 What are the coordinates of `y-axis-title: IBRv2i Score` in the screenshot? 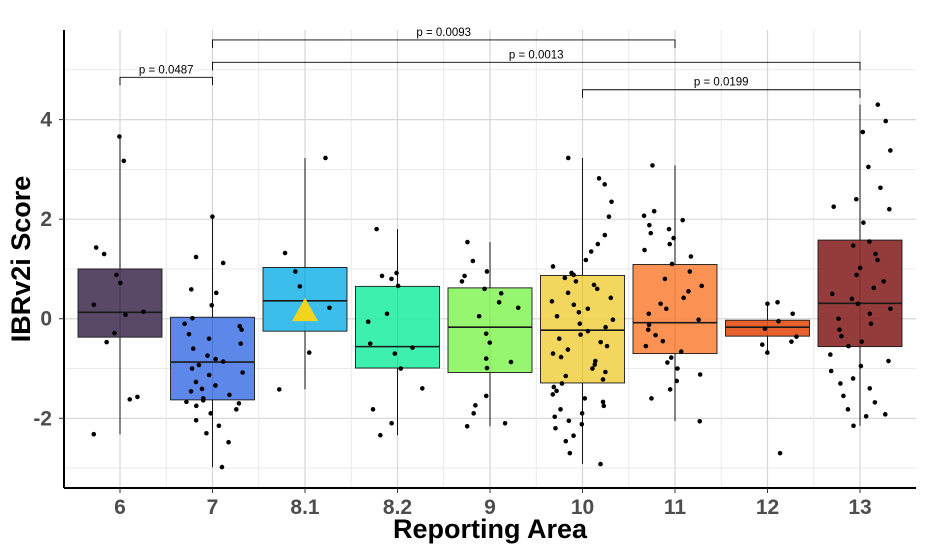 It's located at (21, 259).